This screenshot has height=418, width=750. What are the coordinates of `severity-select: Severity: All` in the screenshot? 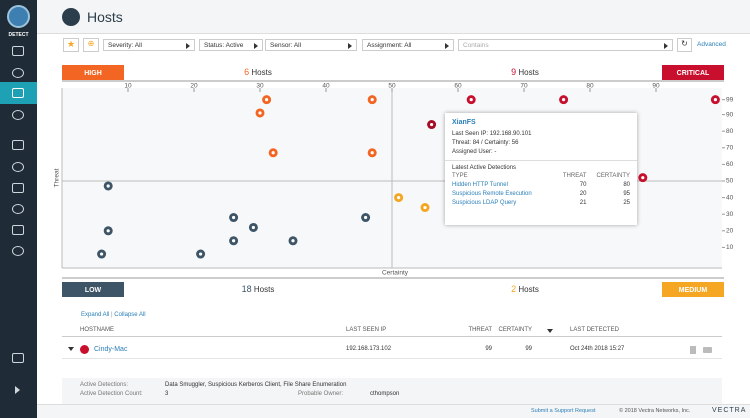 It's located at (149, 45).